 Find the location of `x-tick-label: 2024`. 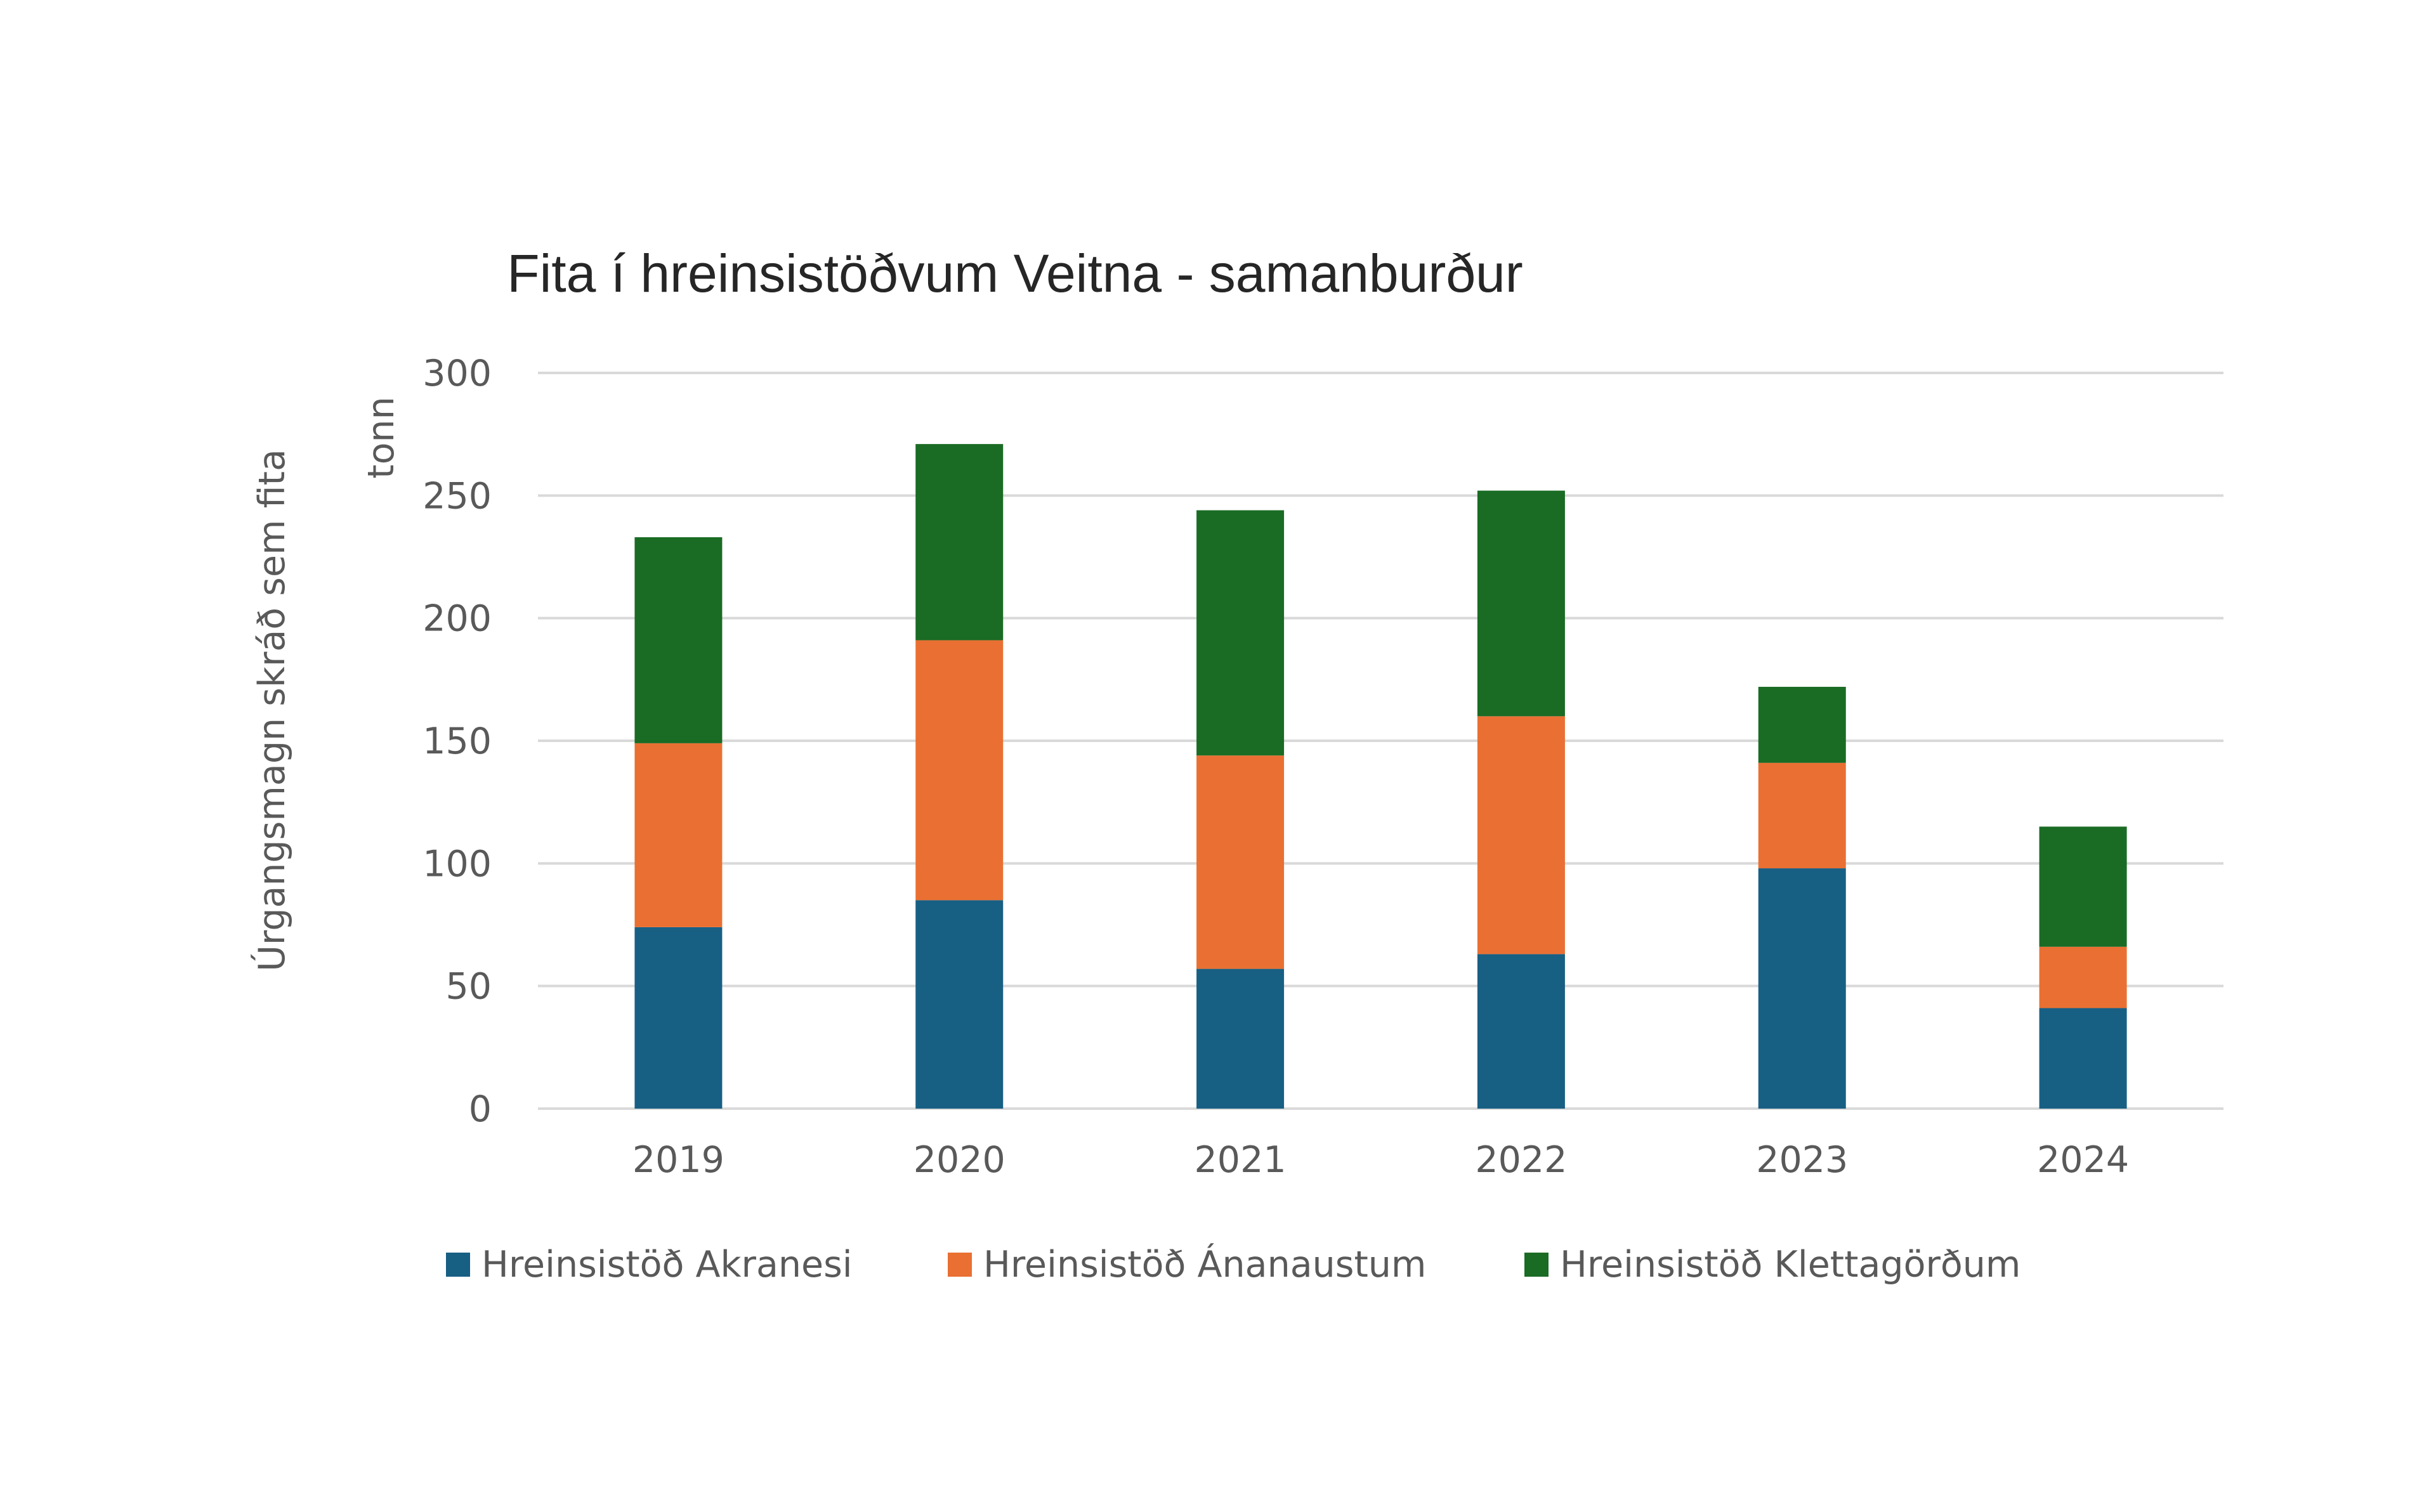

x-tick-label: 2024 is located at coordinates (2083, 1160).